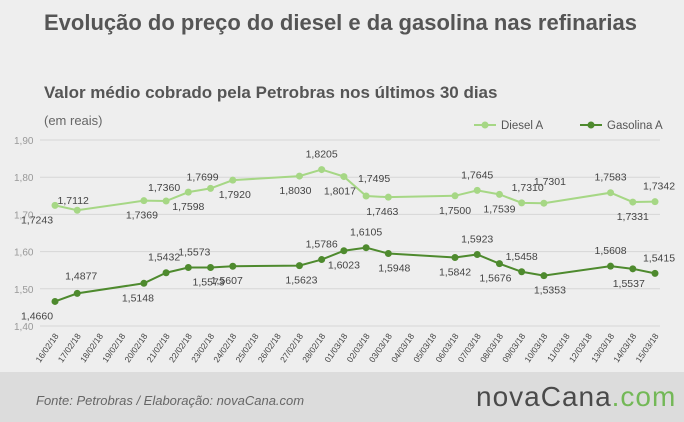  I want to click on data-label: 1,5608, so click(610, 251).